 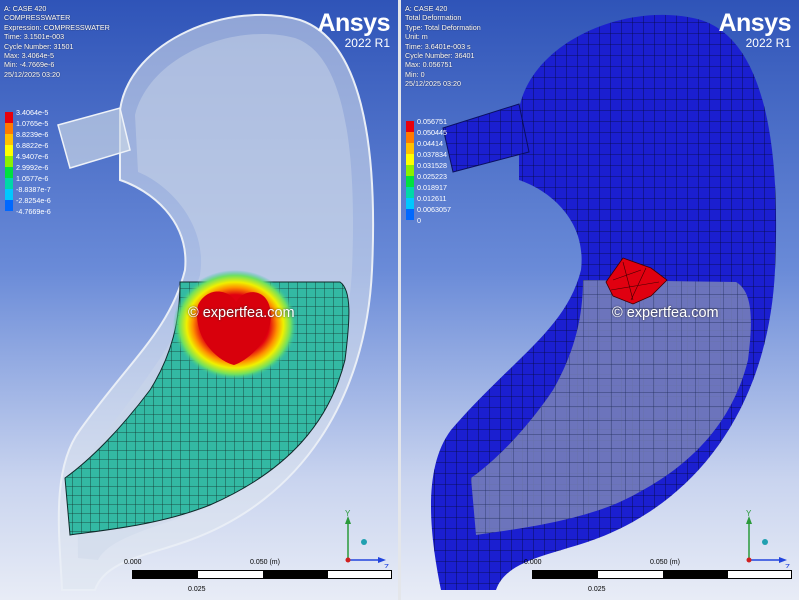 I want to click on legend-label: 1.0577e-6, so click(x=32, y=178).